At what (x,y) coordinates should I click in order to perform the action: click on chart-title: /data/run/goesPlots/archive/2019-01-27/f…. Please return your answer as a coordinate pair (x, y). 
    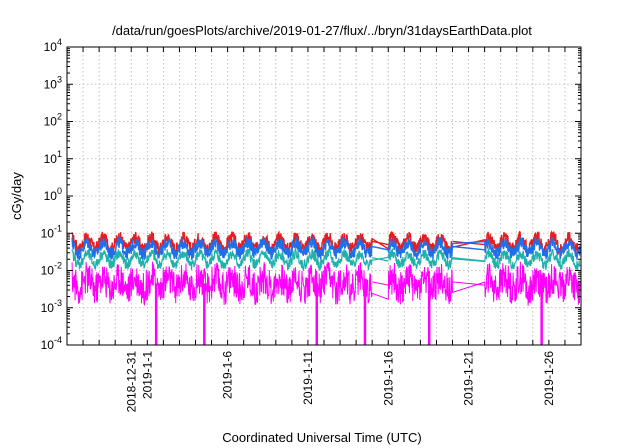
    Looking at the image, I should click on (322, 30).